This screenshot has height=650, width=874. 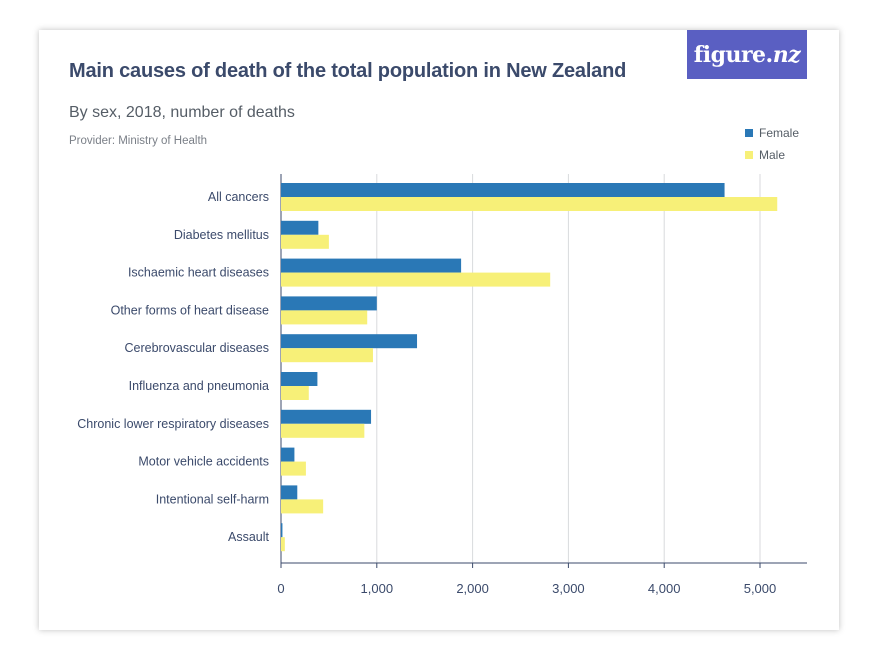 I want to click on x-tick-label-5000: 5,000, so click(x=760, y=588).